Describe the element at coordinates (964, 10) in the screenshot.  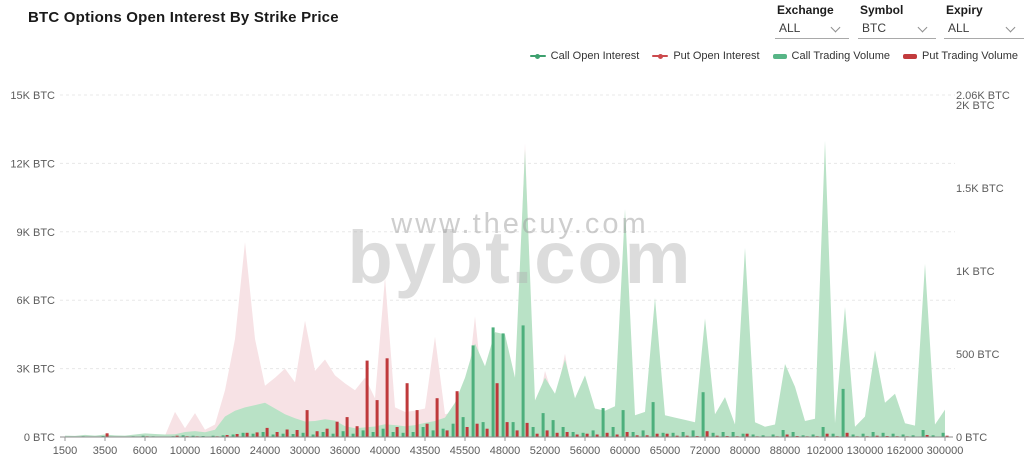
I see `expiry-label: Expiry` at that location.